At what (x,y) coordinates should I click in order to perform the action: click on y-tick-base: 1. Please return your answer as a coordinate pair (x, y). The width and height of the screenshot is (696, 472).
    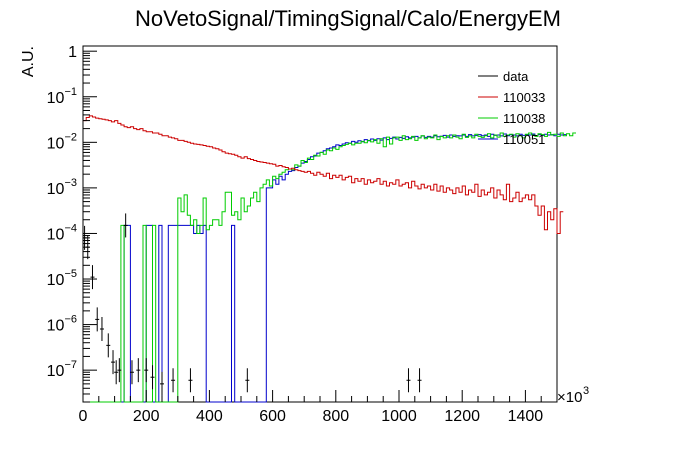
    Looking at the image, I should click on (72, 52).